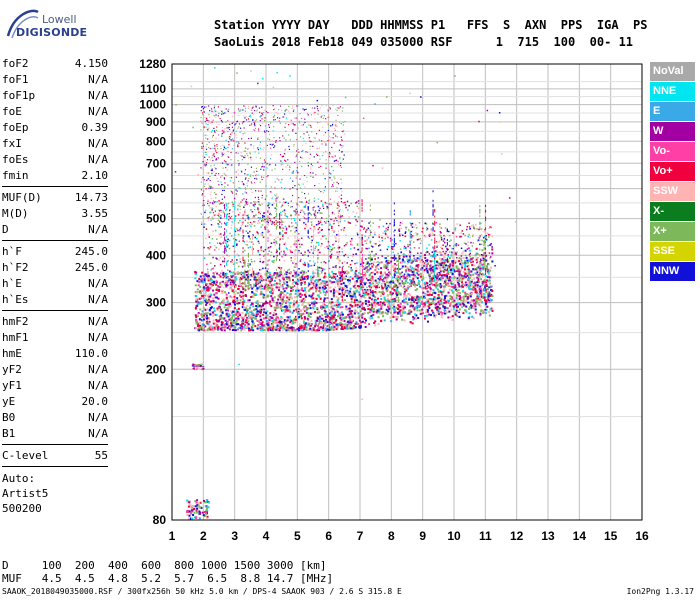 Image resolution: width=700 pixels, height=600 pixels. I want to click on param-row: fmin 2.10, so click(55, 176).